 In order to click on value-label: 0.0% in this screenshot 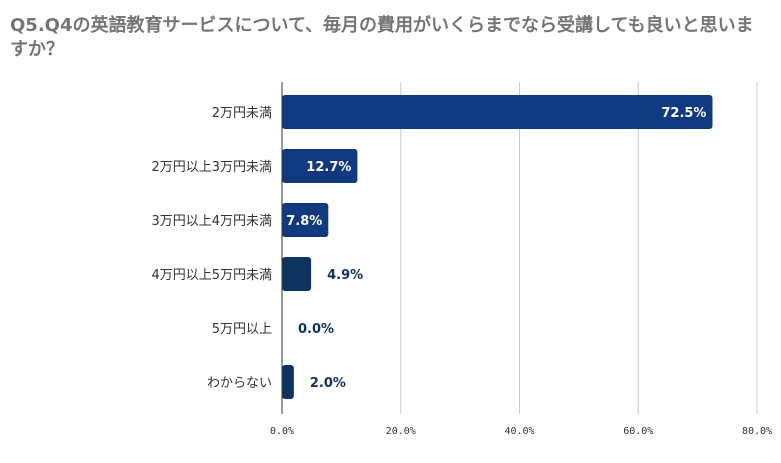, I will do `click(316, 329)`.